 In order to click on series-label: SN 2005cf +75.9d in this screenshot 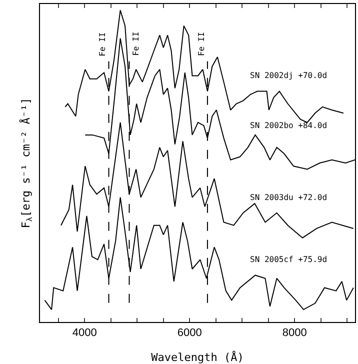, I will do `click(289, 259)`.